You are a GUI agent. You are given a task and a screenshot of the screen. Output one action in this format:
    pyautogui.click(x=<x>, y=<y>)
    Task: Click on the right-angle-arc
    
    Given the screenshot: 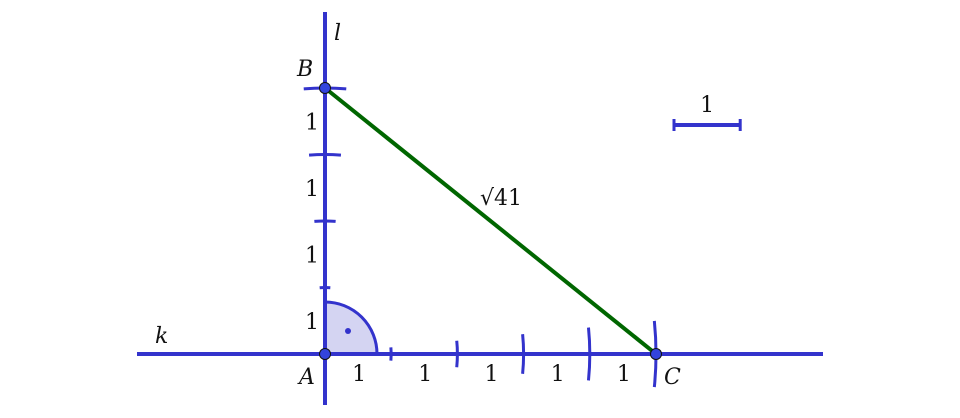 What is the action you would take?
    pyautogui.click(x=351, y=327)
    